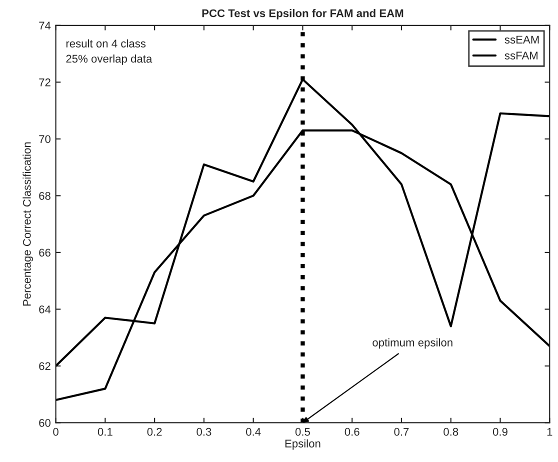 Image resolution: width=558 pixels, height=462 pixels. Describe the element at coordinates (253, 432) in the screenshot. I see `x-tick-label: 0.4` at that location.